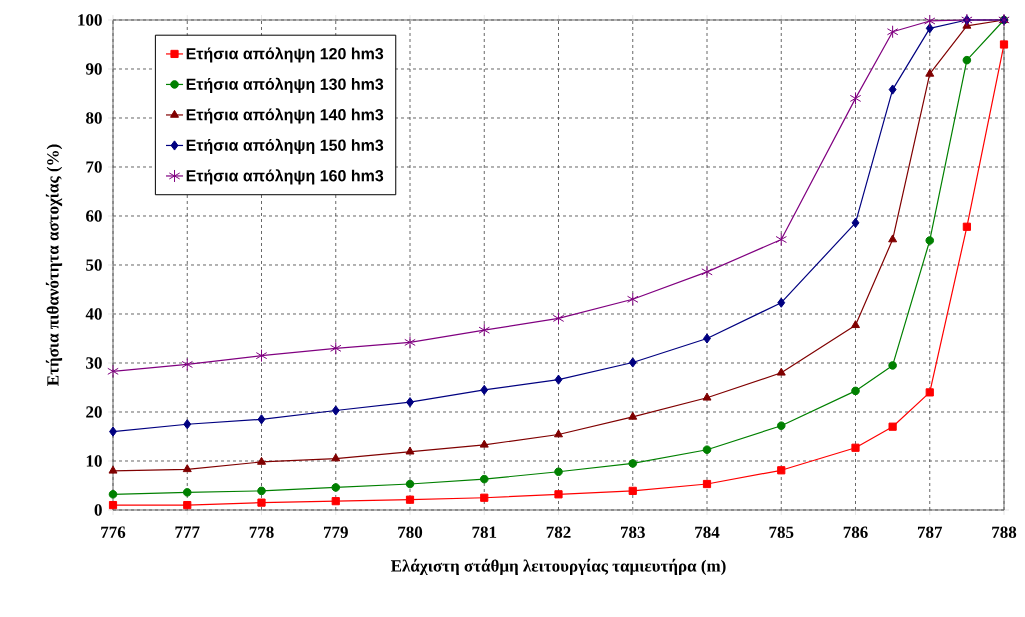 This screenshot has height=617, width=1025. I want to click on x-tick-label: 785, so click(781, 532).